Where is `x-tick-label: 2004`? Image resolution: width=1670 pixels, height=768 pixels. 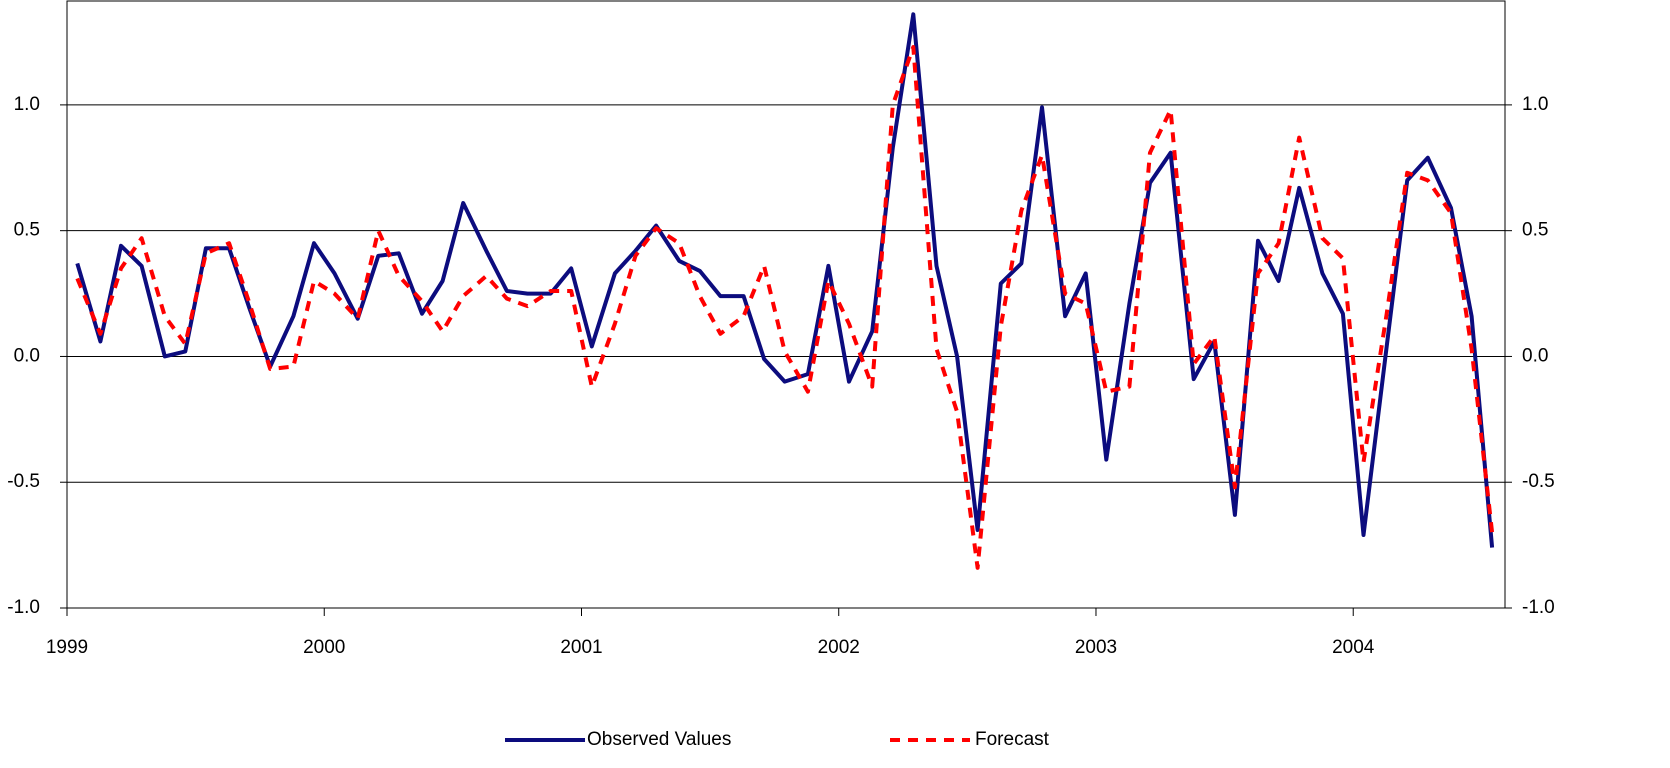 x-tick-label: 2004 is located at coordinates (1353, 647).